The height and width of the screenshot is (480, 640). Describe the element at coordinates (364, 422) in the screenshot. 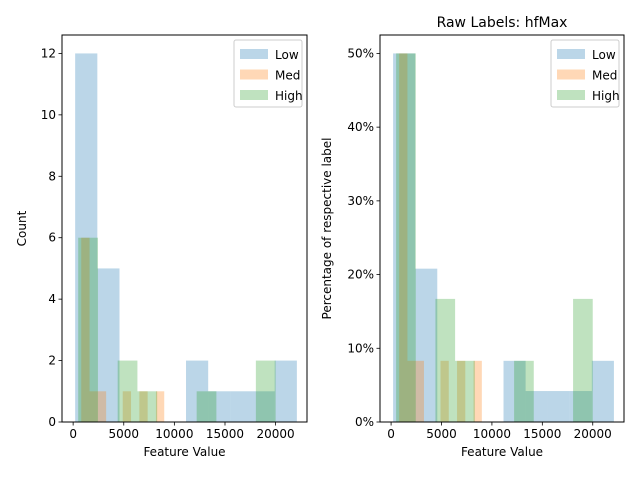

I see `y-tick-label: 0%` at that location.